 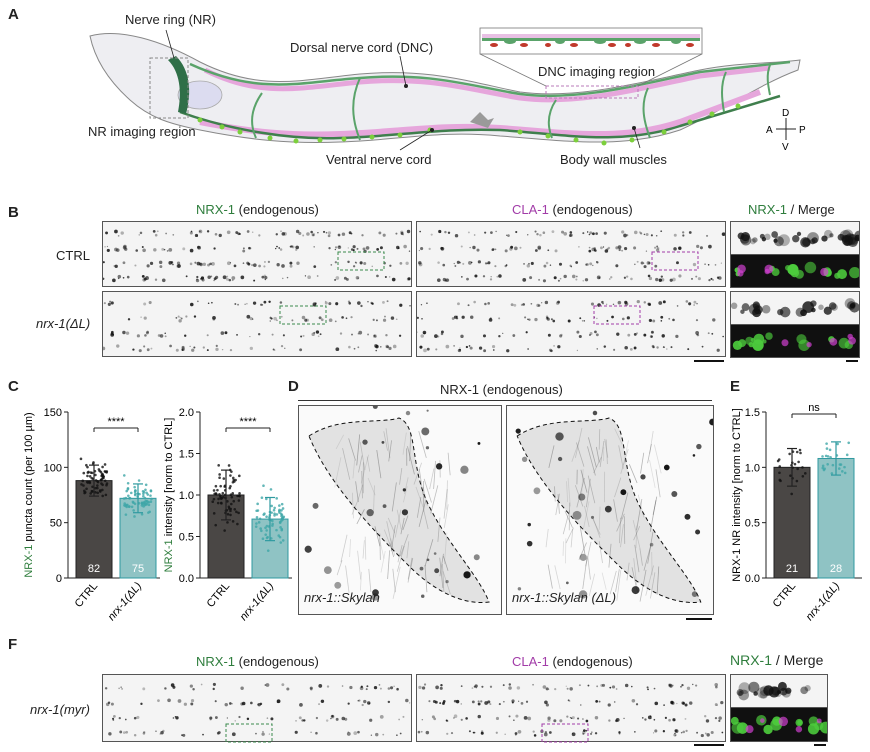 What do you see at coordinates (571, 324) in the screenshot?
I see `micrograph-b-cla-mut` at bounding box center [571, 324].